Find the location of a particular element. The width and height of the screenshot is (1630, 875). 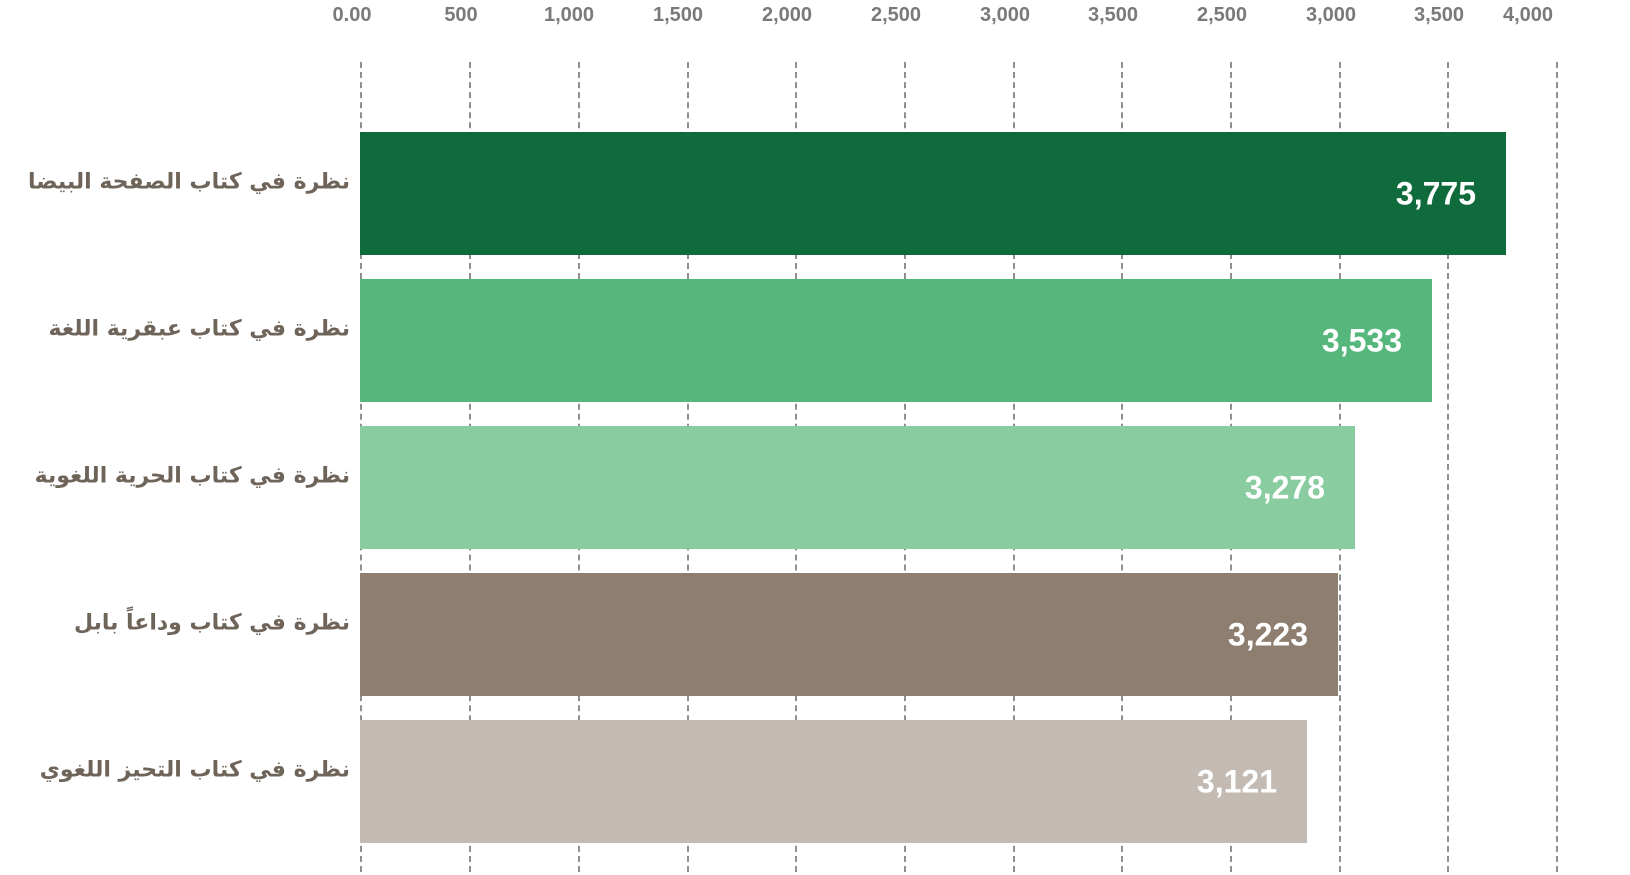

x-tick-label: 500 is located at coordinates (461, 15).